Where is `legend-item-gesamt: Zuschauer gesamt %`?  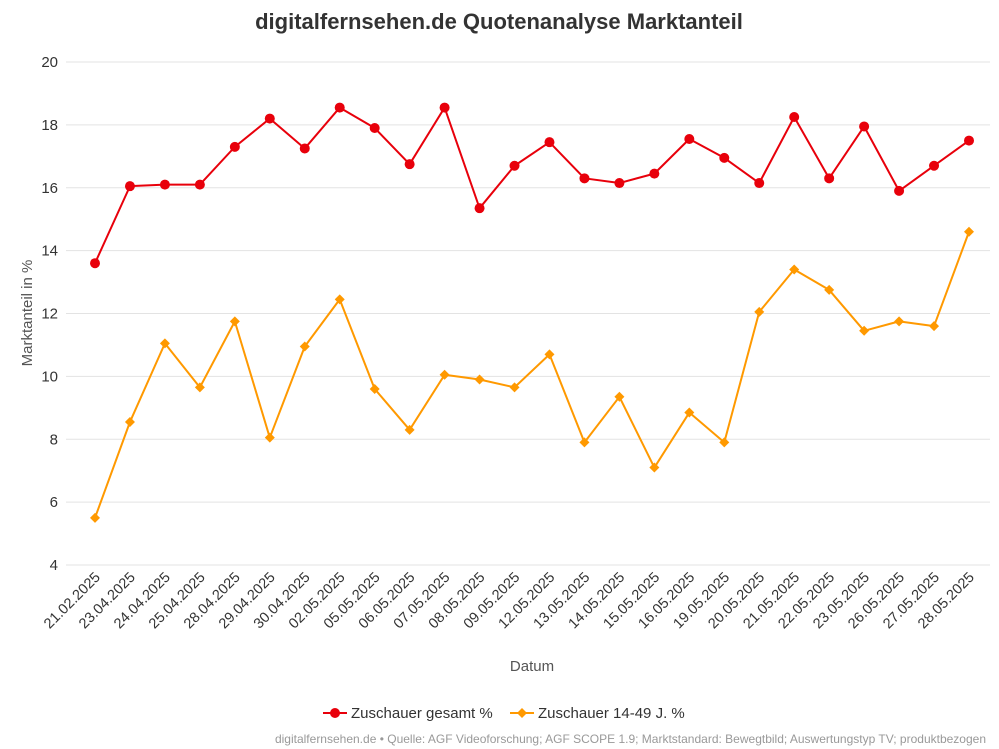 legend-item-gesamt: Zuschauer gesamt % is located at coordinates (408, 713).